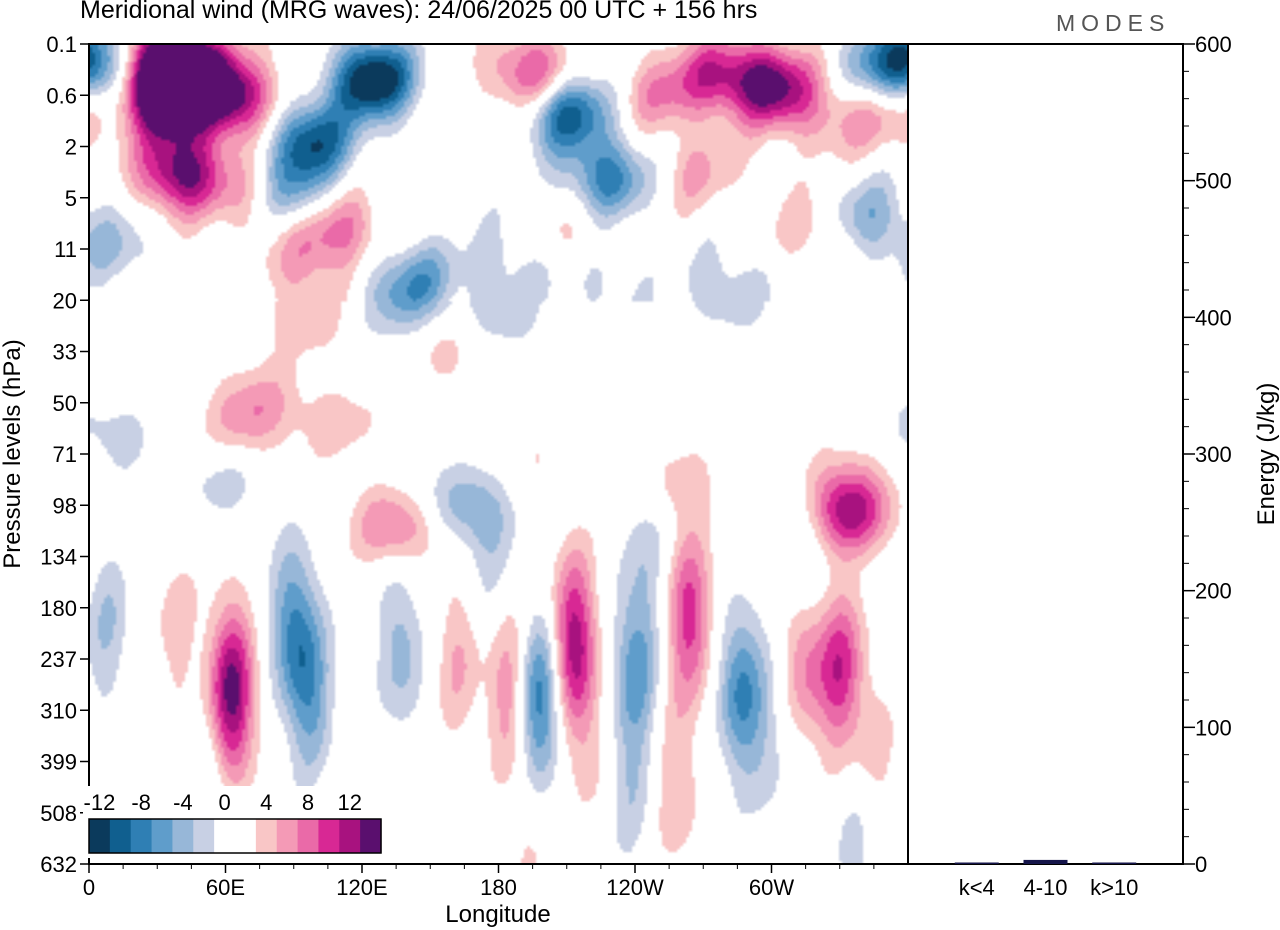  I want to click on colorbar-label-8: -8, so click(141, 802).